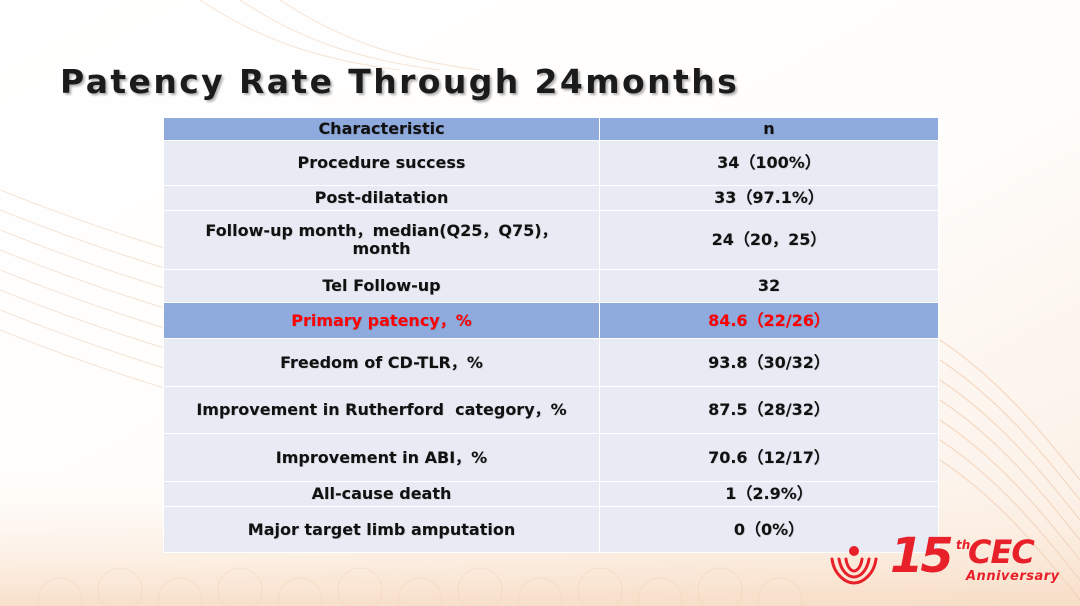 The image size is (1080, 606). Describe the element at coordinates (769, 410) in the screenshot. I see `row-value: 87.5（28/32）` at that location.